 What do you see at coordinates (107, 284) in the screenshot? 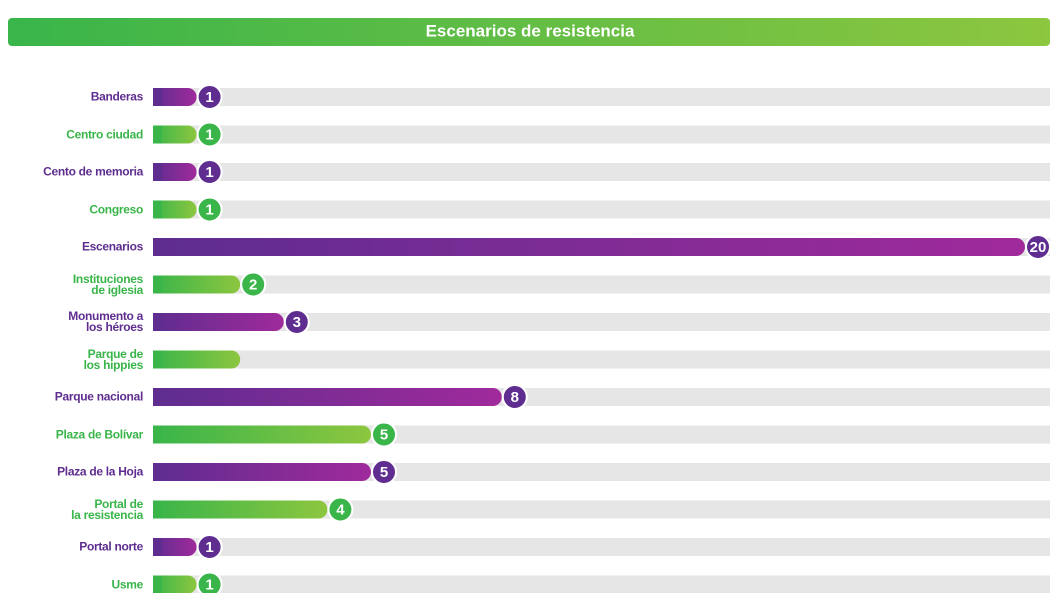
I see `category-label: Instituciones de iglesia` at bounding box center [107, 284].